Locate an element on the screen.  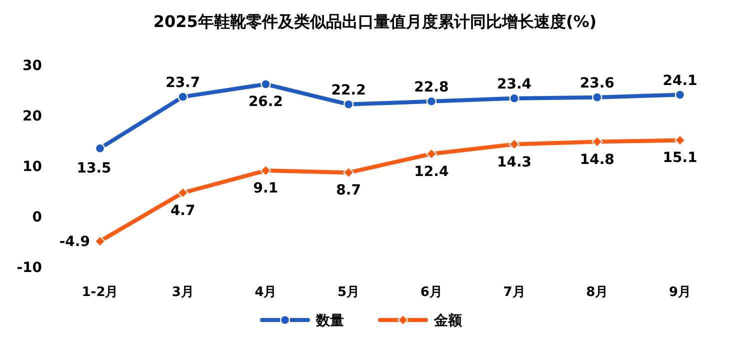
data-label: 13.5 is located at coordinates (94, 168).